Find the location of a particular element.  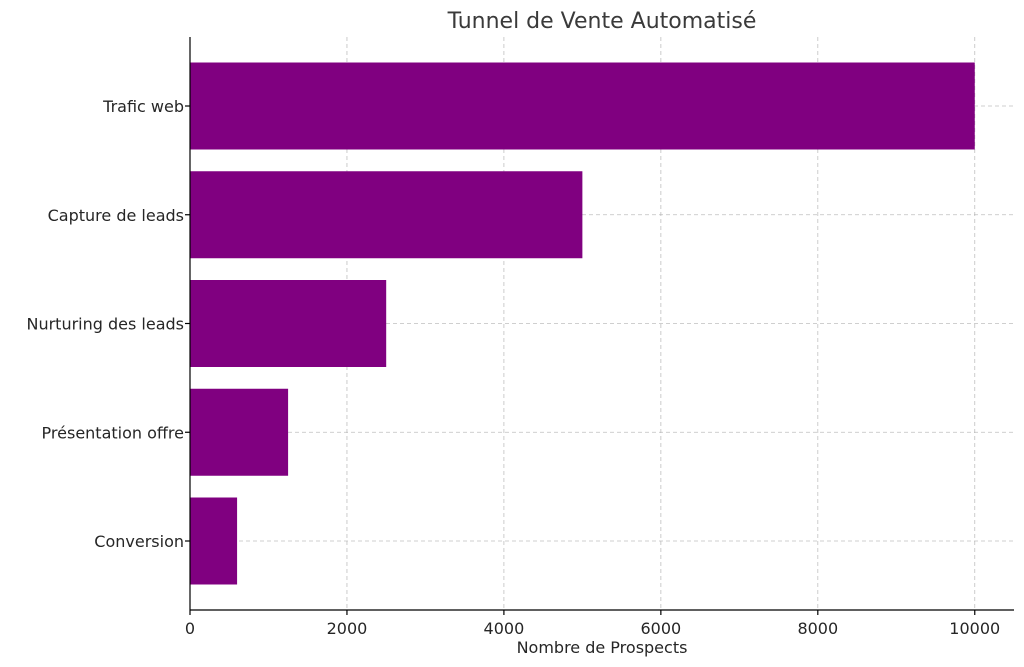

chart-title: Tunnel de Vente Automatisé is located at coordinates (602, 21).